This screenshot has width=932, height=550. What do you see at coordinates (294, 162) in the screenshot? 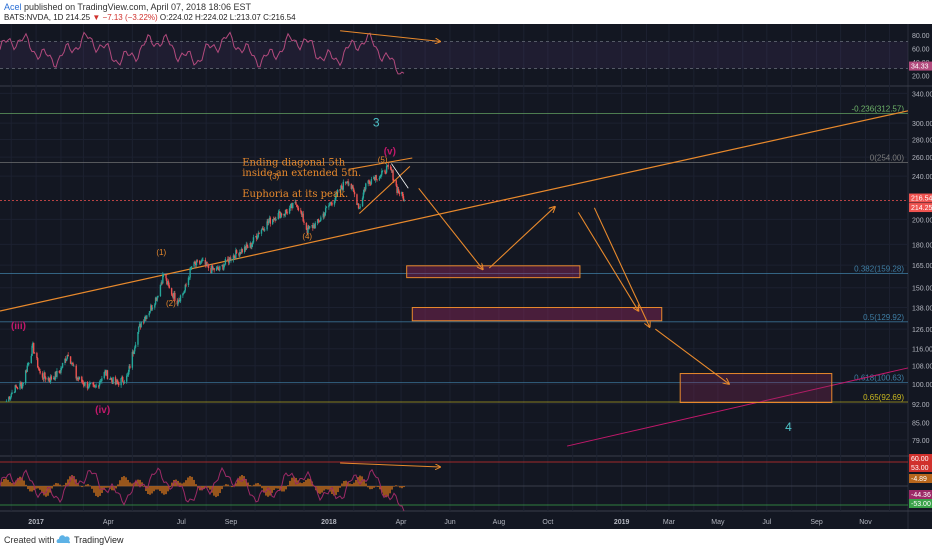
I see `annotation-note: Ending diagonal 5th` at bounding box center [294, 162].